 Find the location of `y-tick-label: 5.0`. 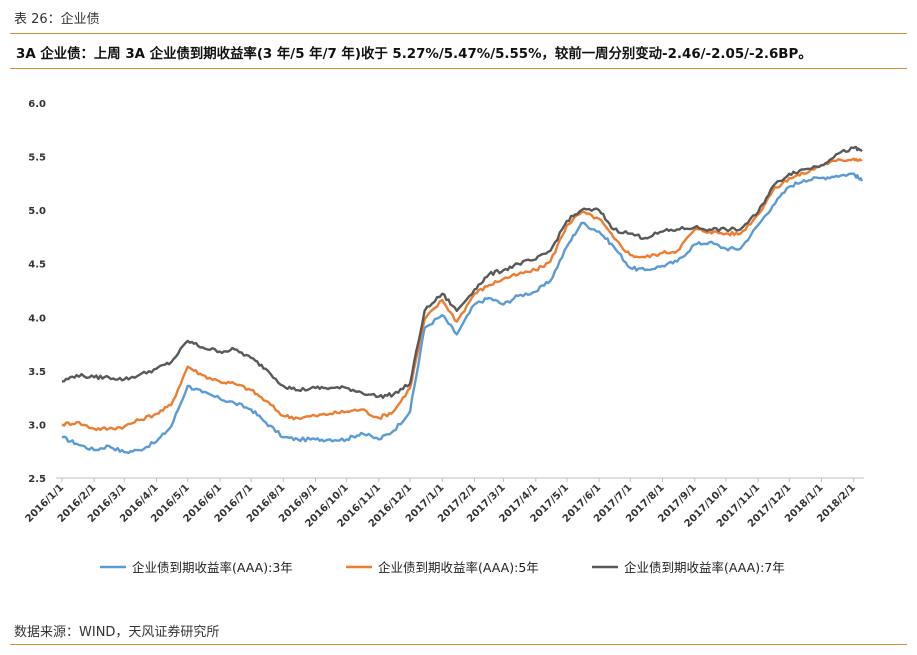

y-tick-label: 5.0 is located at coordinates (37, 211).